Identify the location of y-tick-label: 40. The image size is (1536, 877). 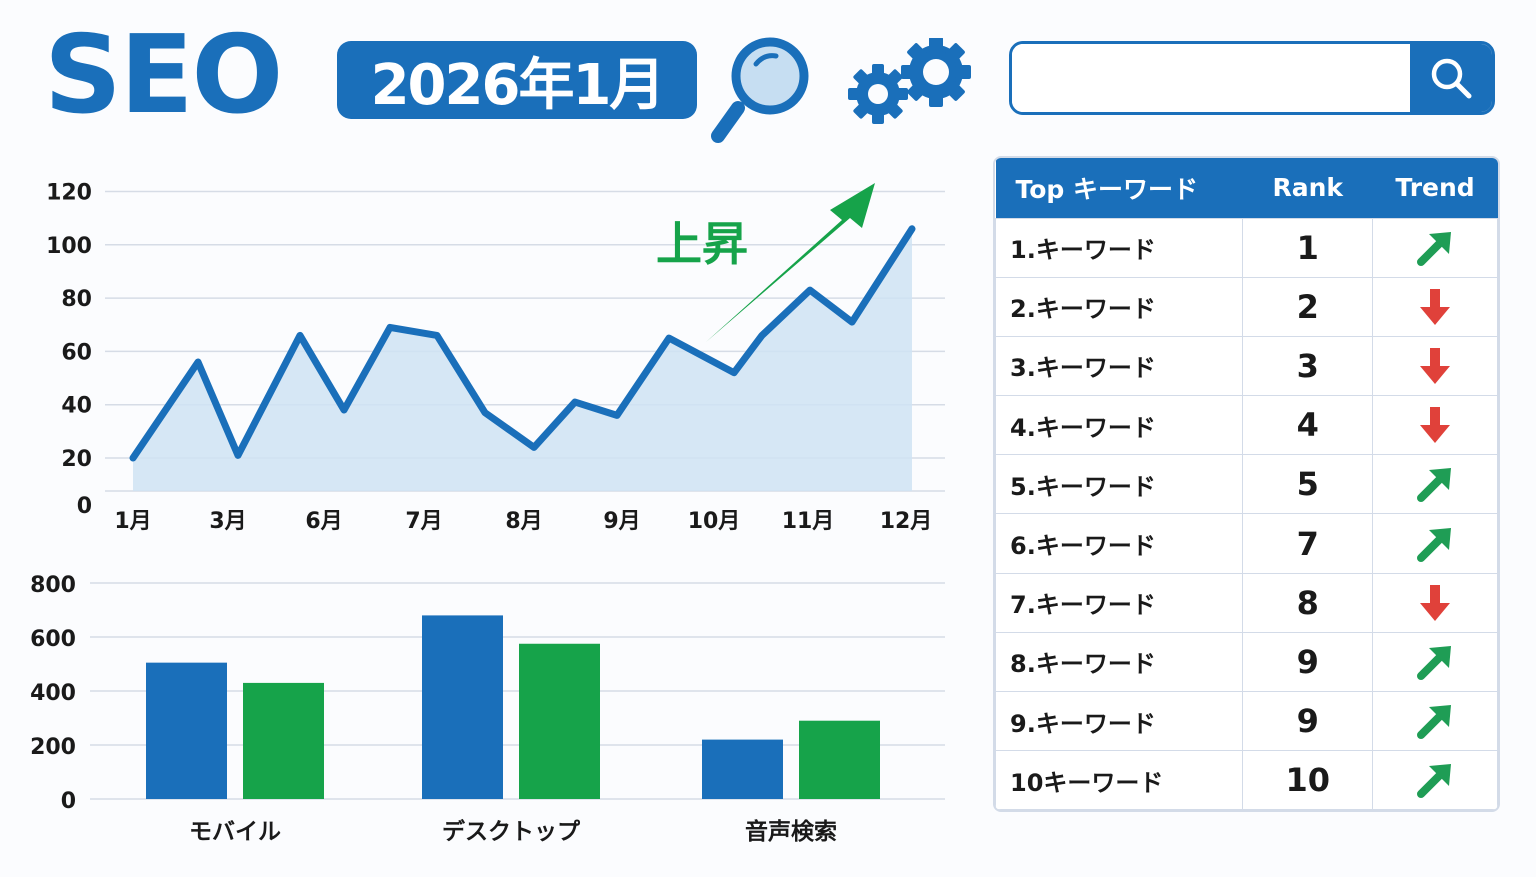
(76, 406).